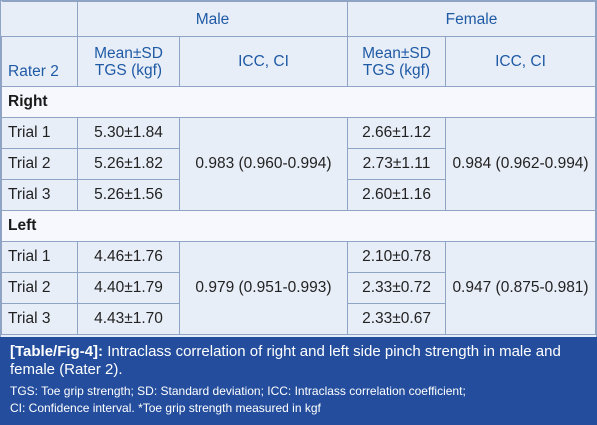 The image size is (597, 425). What do you see at coordinates (397, 319) in the screenshot?
I see `female-mean-sd-value: 2.33±0.67` at bounding box center [397, 319].